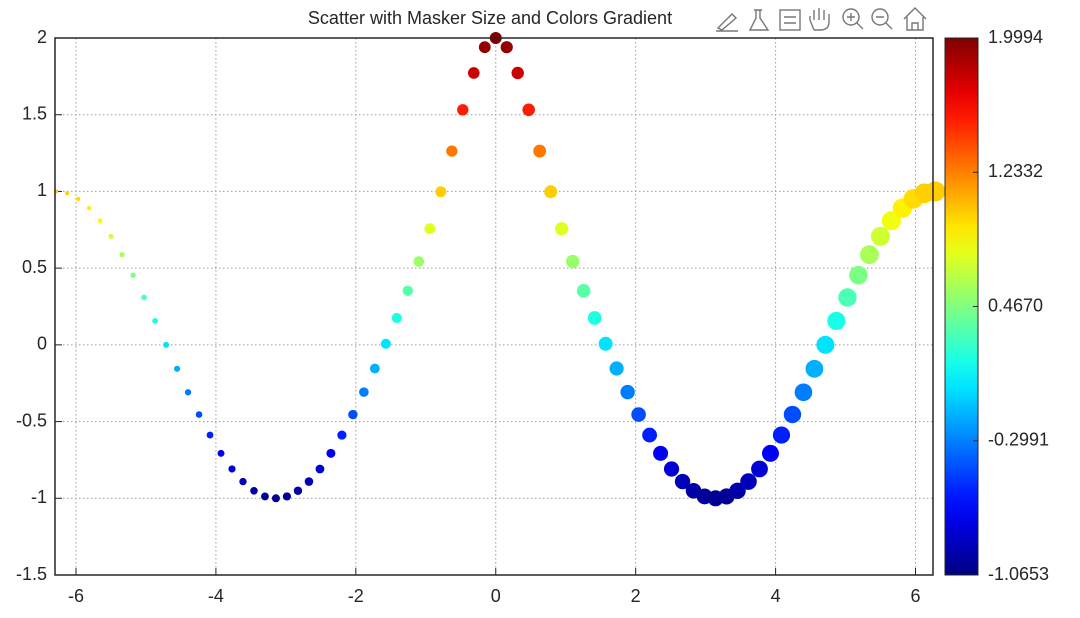 This screenshot has width=1080, height=618. Describe the element at coordinates (790, 20) in the screenshot. I see `tool-datatip` at that location.